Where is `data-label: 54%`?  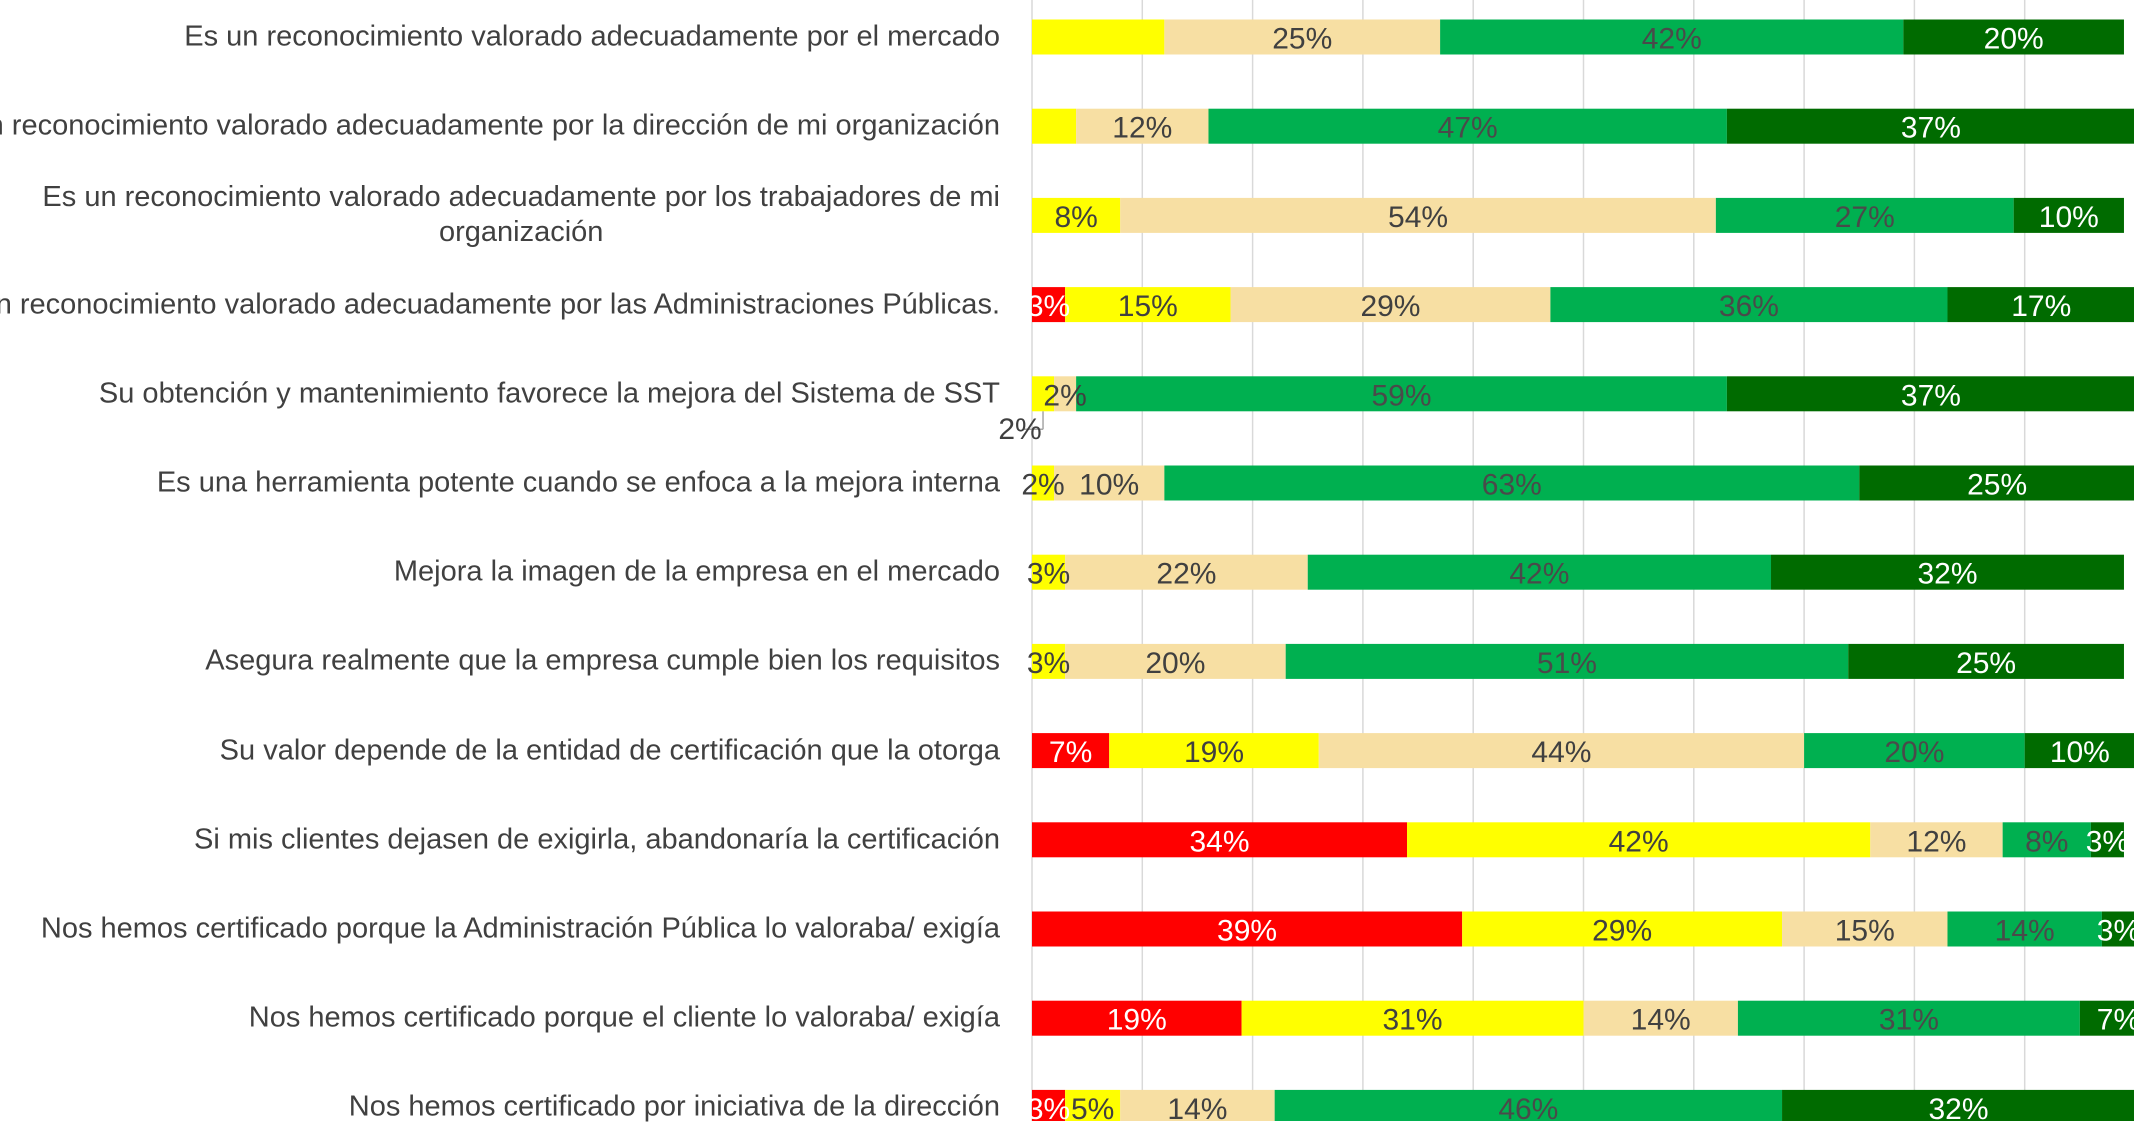
data-label: 54% is located at coordinates (1418, 217).